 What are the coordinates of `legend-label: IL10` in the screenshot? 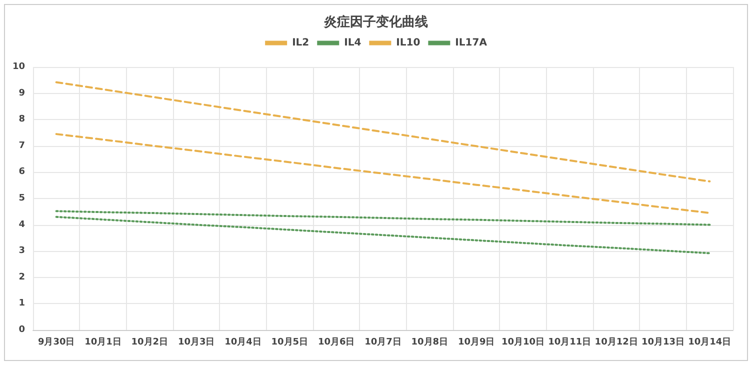 It's located at (408, 43).